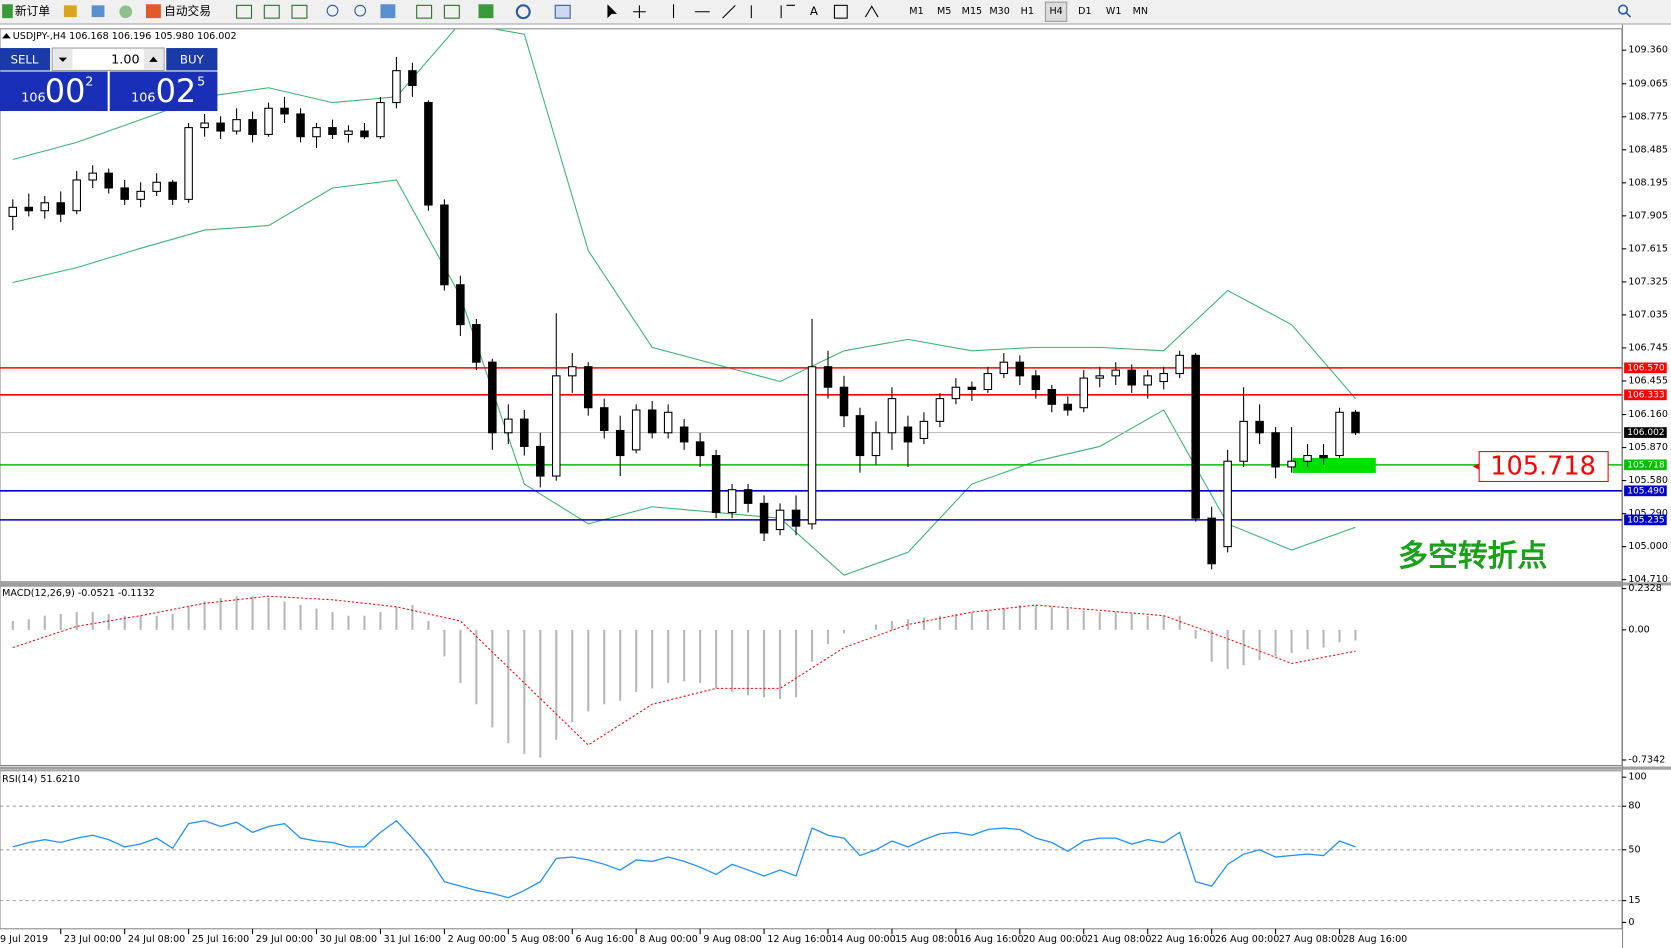 This screenshot has width=1671, height=948. What do you see at coordinates (1646, 395) in the screenshot?
I see `price-level-label: 106.333` at bounding box center [1646, 395].